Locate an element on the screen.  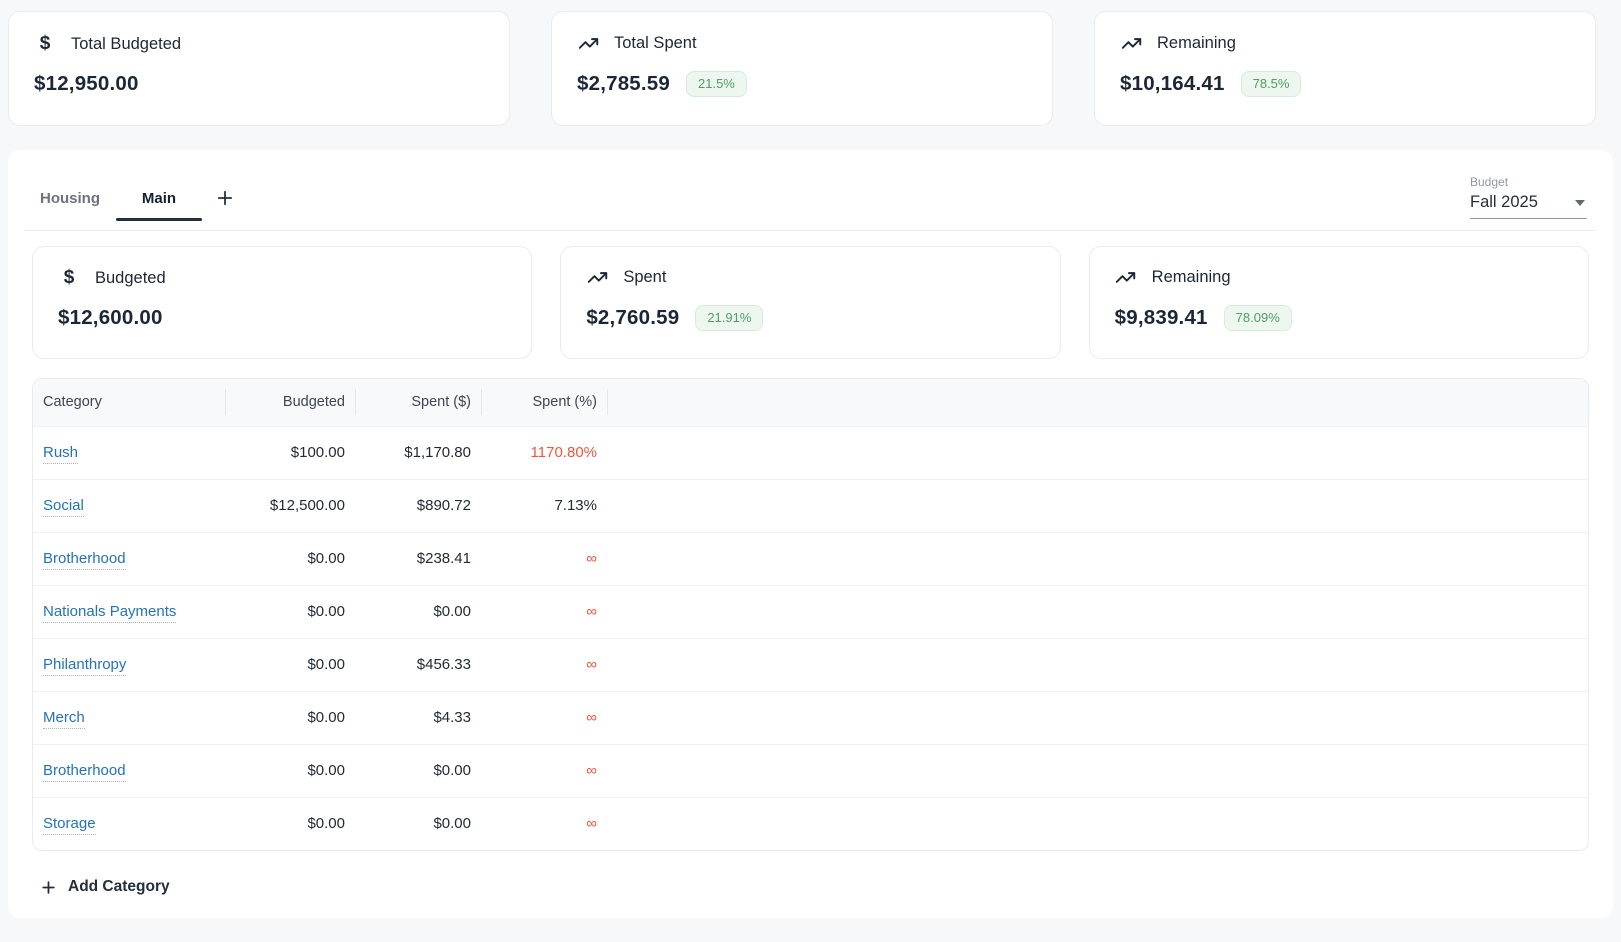
budget-select-wrap: Budget Fall 2025 is located at coordinates (1528, 197).